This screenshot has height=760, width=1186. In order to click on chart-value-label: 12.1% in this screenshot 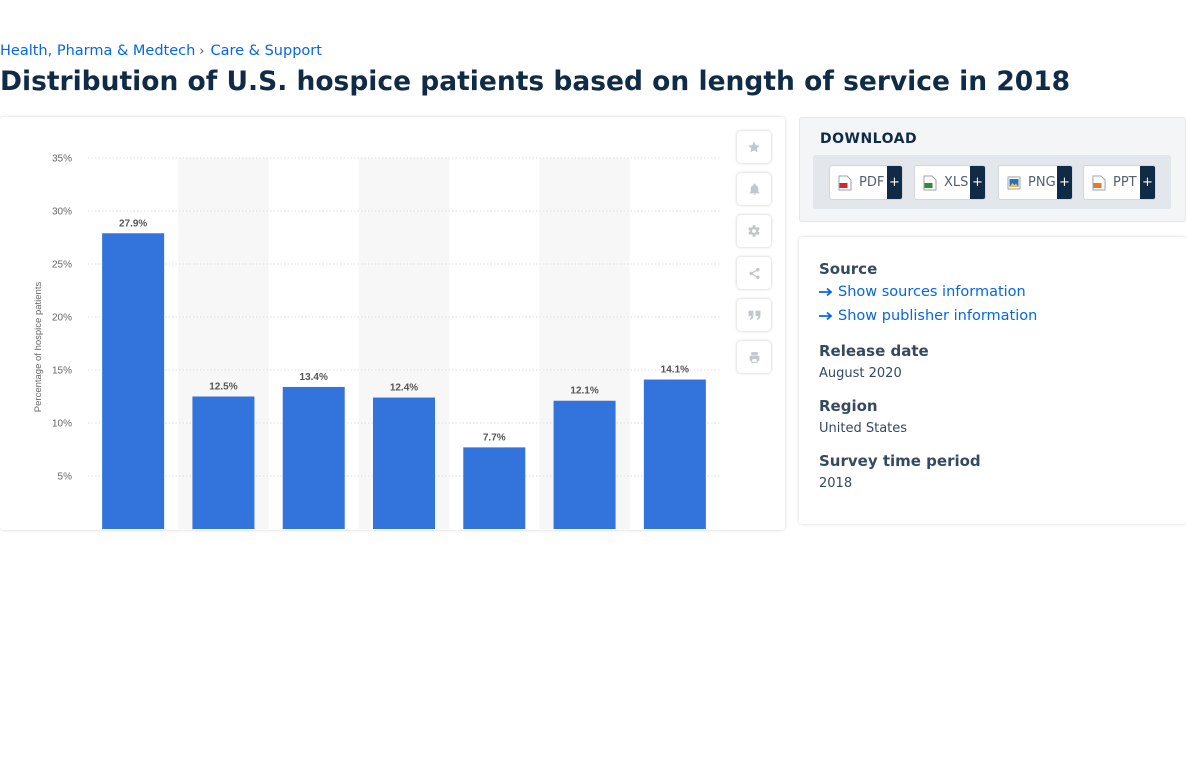, I will do `click(584, 391)`.